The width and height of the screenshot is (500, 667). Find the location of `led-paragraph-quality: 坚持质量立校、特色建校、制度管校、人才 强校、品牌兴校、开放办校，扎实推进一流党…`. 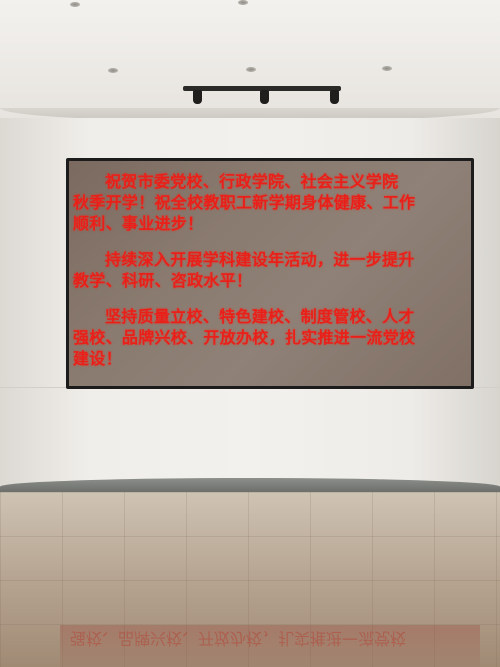

led-paragraph-quality: 坚持质量立校、特色建校、制度管校、人才 强校、品牌兴校、开放办校，扎实推进一流党… is located at coordinates (244, 337).